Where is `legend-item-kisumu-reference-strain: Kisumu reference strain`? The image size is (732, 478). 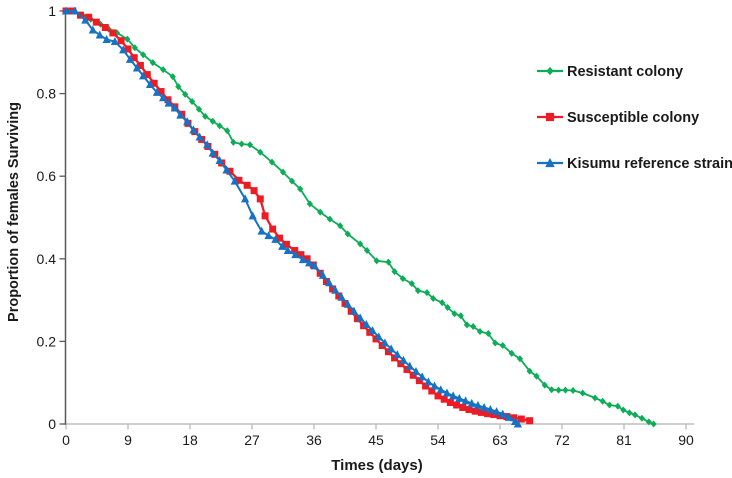 legend-item-kisumu-reference-strain: Kisumu reference strain is located at coordinates (634, 164).